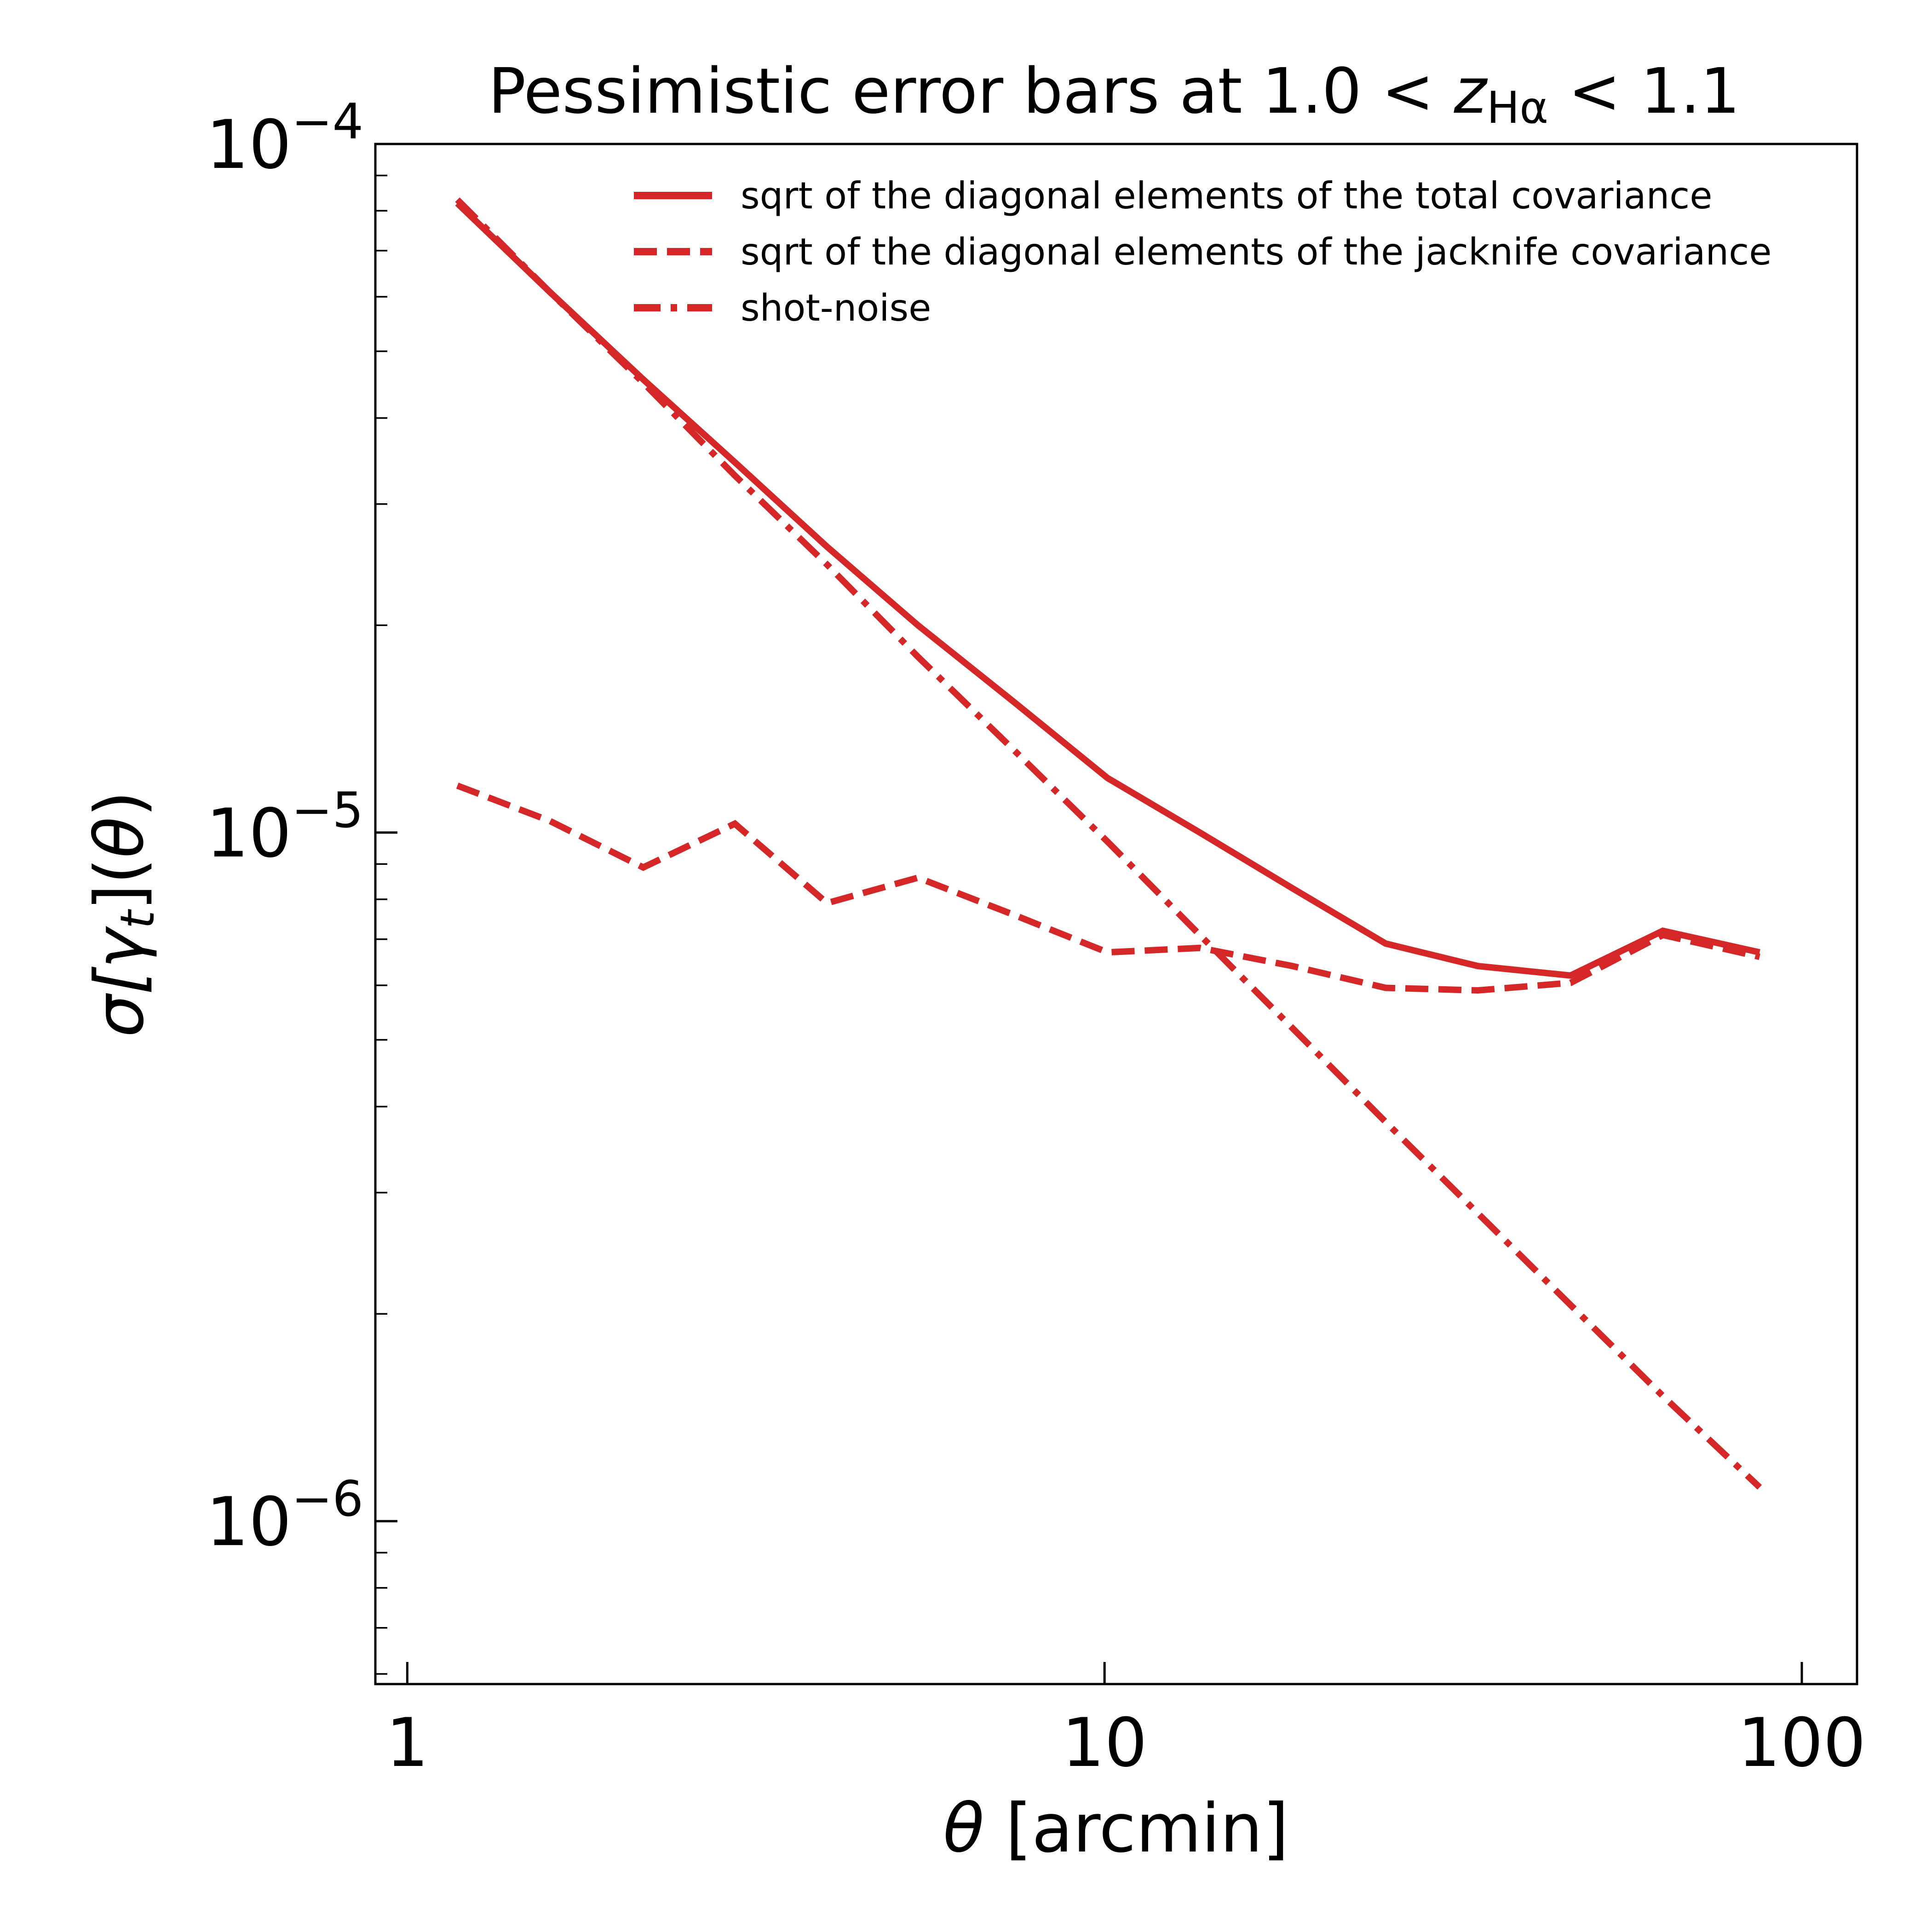 The height and width of the screenshot is (1932, 1932). What do you see at coordinates (1802, 1743) in the screenshot?
I see `x-tick-label: 100` at bounding box center [1802, 1743].